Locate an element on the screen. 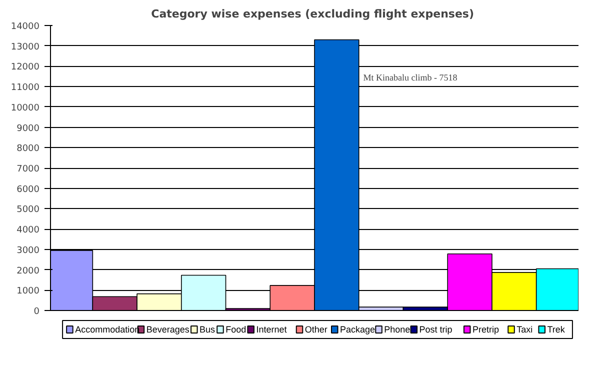 The height and width of the screenshot is (380, 600). legend-label: Internet is located at coordinates (272, 329).